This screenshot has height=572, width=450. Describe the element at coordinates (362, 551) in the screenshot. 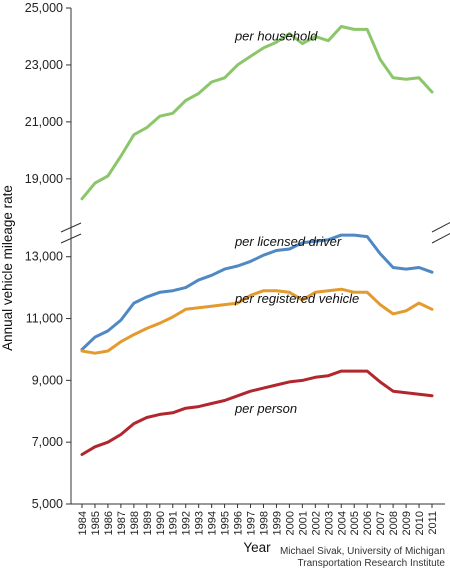

I see `credit-line-1: Michael Sivak, University of Michigan` at that location.